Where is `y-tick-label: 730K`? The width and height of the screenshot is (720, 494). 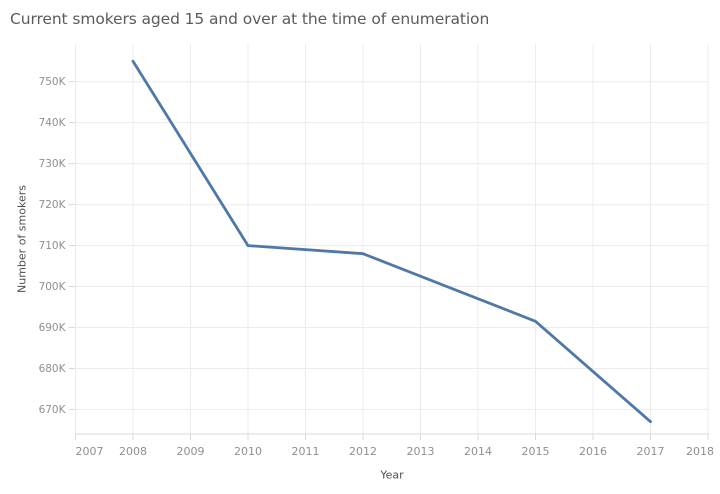
y-tick-label: 730K is located at coordinates (53, 164).